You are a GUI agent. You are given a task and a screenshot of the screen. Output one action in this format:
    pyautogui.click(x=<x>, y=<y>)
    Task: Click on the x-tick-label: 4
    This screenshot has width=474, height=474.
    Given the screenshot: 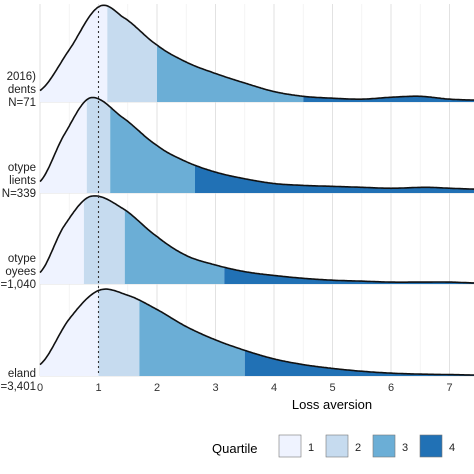 What is the action you would take?
    pyautogui.click(x=274, y=388)
    